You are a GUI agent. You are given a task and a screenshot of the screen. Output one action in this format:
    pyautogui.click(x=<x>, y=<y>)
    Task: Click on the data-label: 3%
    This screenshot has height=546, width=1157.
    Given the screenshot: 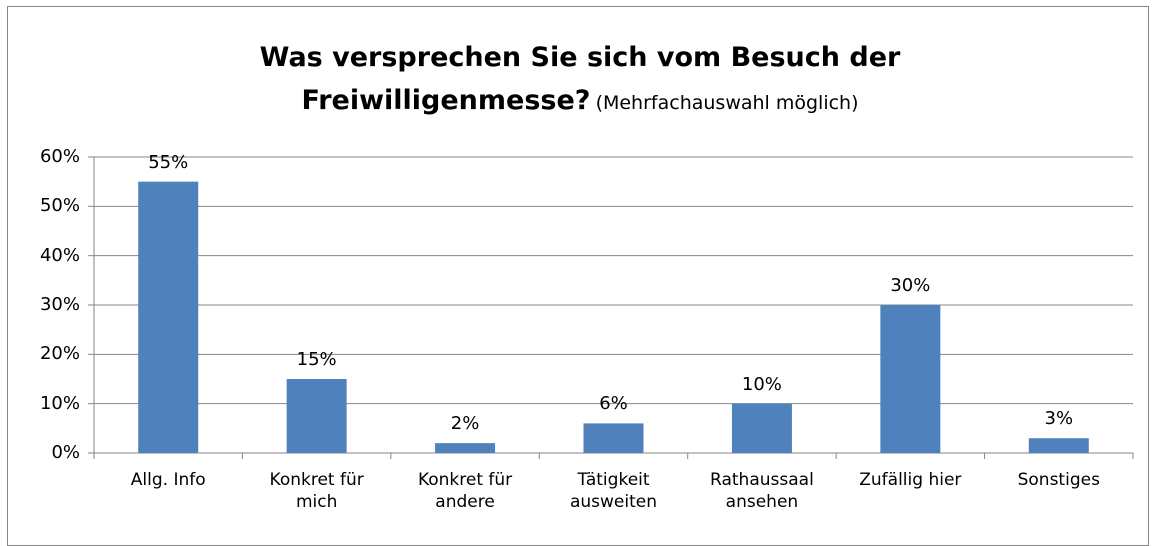 What is the action you would take?
    pyautogui.click(x=1059, y=419)
    